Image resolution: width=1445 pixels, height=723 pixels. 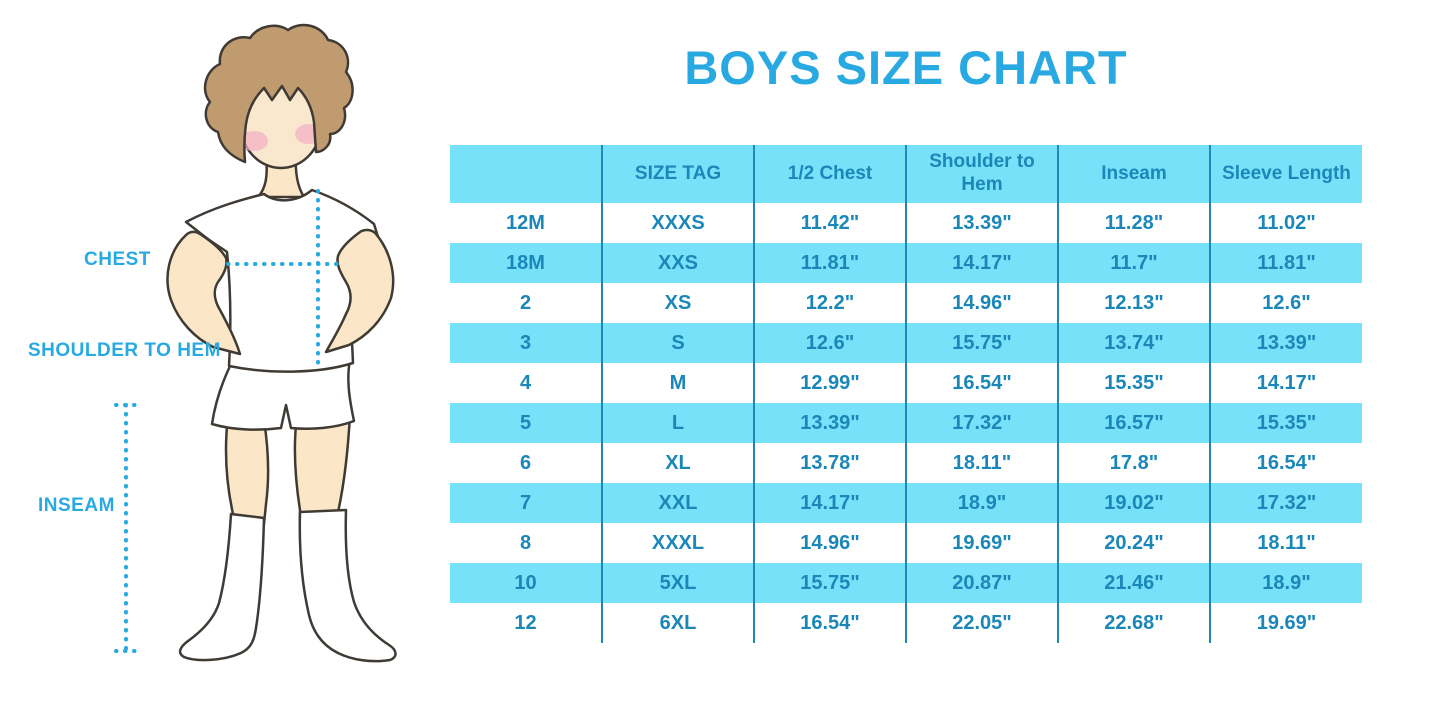 What do you see at coordinates (1133, 174) in the screenshot?
I see `column-header-4: Inseam` at bounding box center [1133, 174].